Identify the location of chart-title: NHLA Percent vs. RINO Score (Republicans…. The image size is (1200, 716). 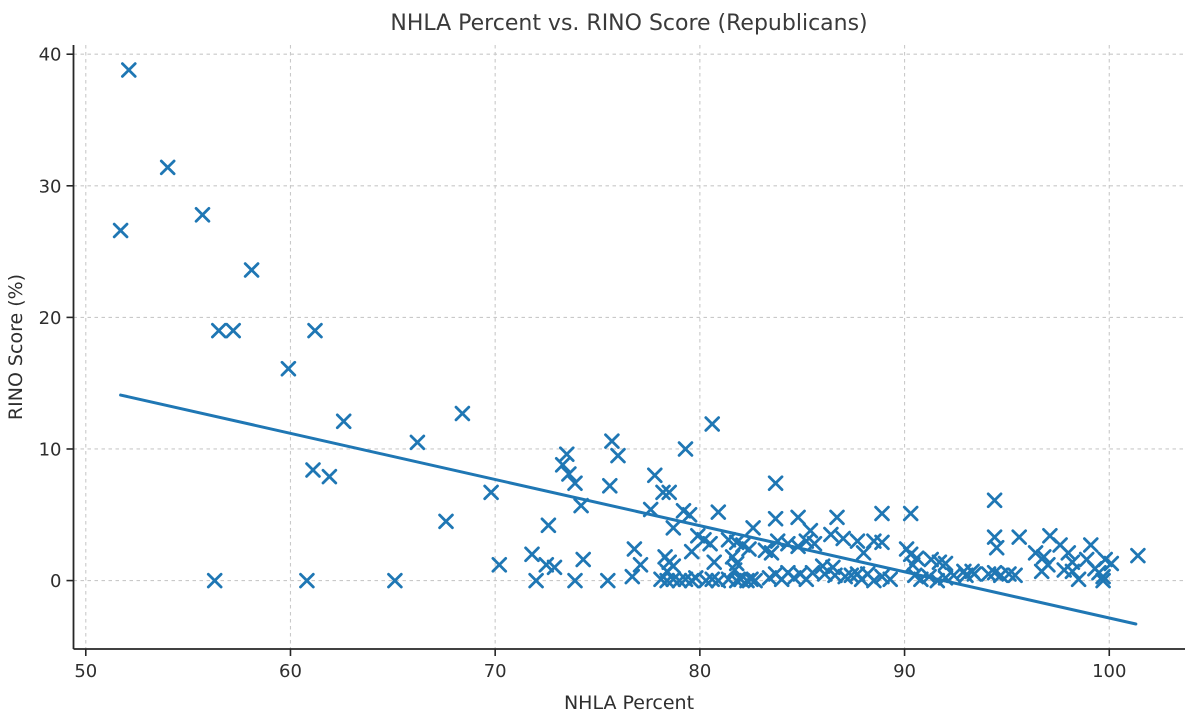
(628, 23).